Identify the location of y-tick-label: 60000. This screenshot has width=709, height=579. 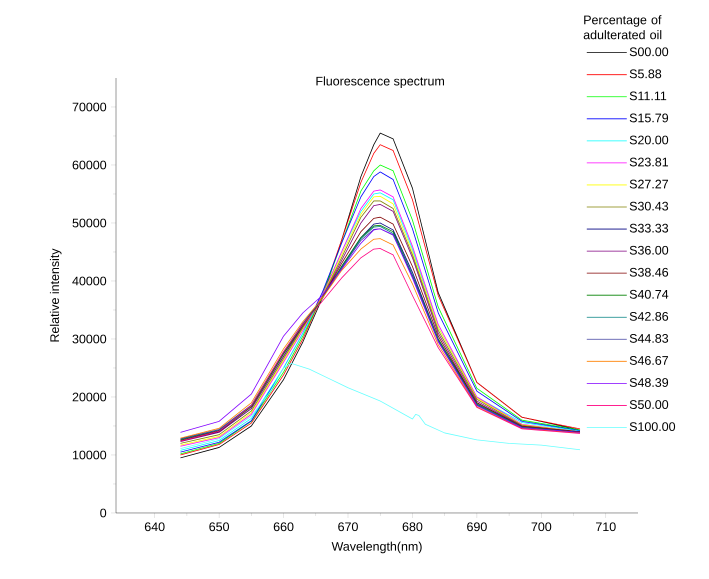
(89, 165).